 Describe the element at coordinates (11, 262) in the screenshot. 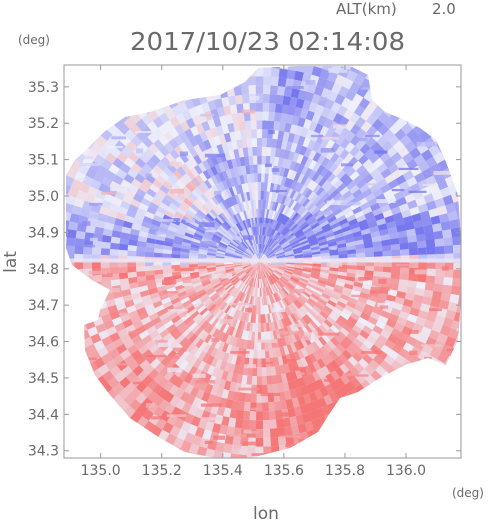

I see `y-axis-title: lat` at that location.